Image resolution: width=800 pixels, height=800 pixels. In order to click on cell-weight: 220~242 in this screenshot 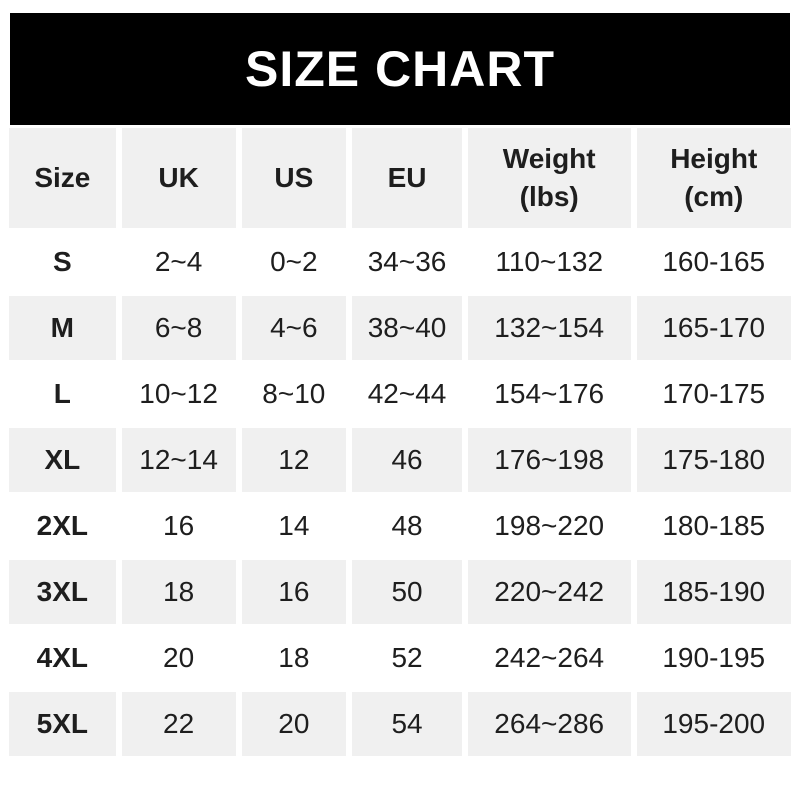, I will do `click(549, 592)`.